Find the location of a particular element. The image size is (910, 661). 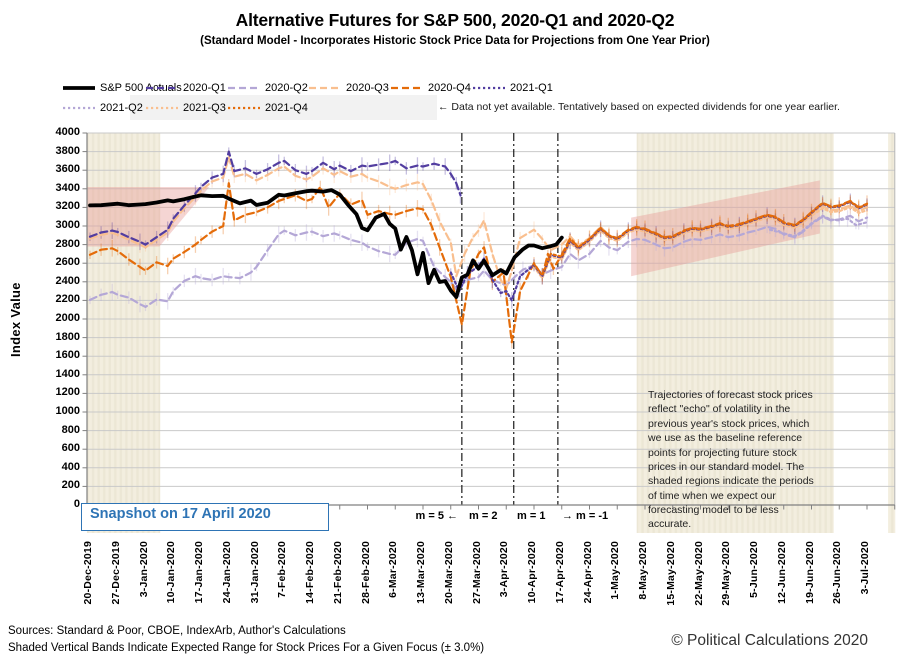

legend-item-q4_2020: 2020-Q4 is located at coordinates (430, 88).